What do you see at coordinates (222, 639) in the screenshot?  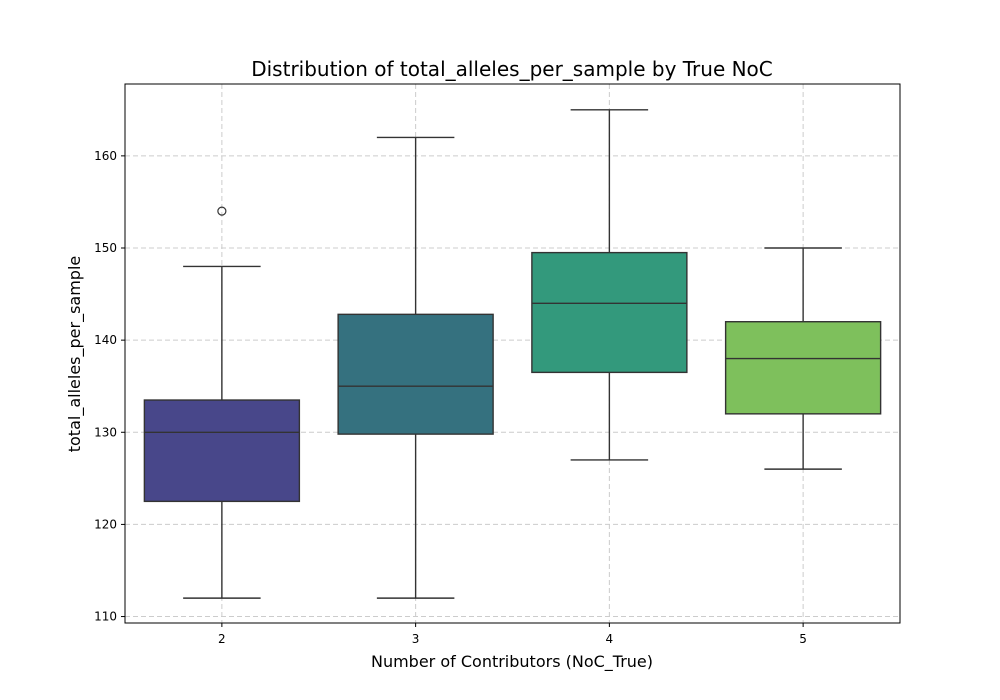 I see `x-tick-label: 2` at bounding box center [222, 639].